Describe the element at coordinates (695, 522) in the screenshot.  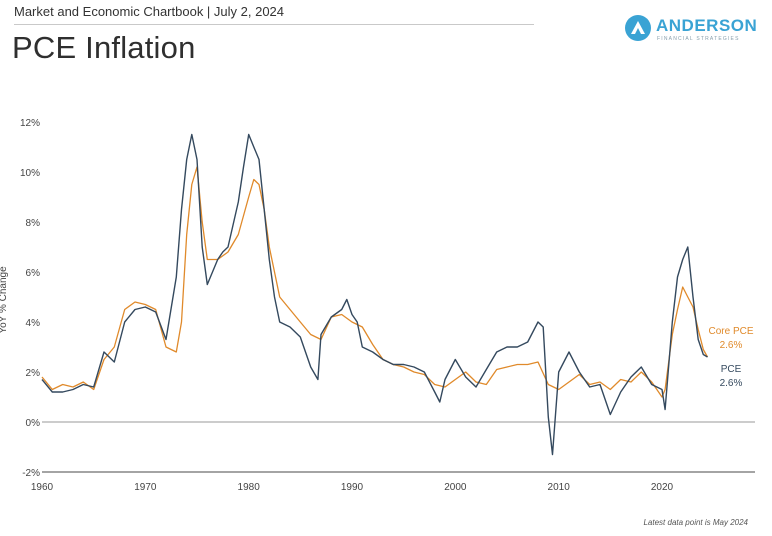
I see `footnote: Latest data point is May 2024` at that location.